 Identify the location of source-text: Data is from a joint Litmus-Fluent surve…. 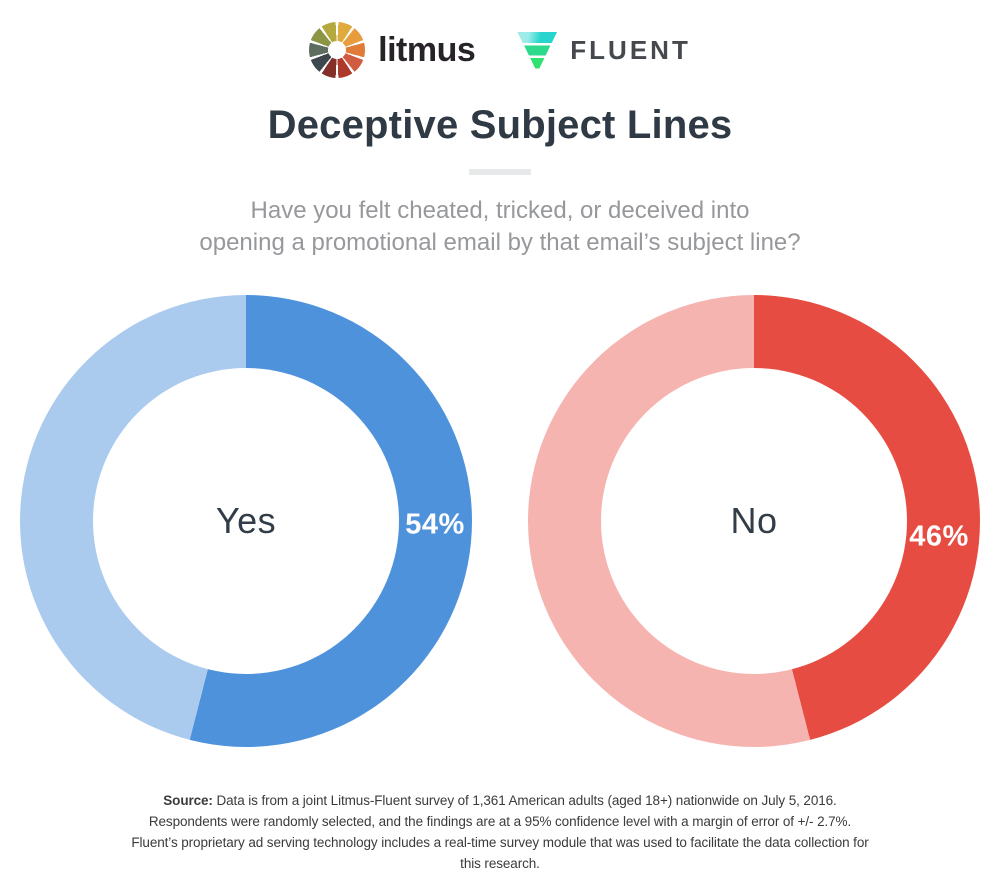
(500, 832).